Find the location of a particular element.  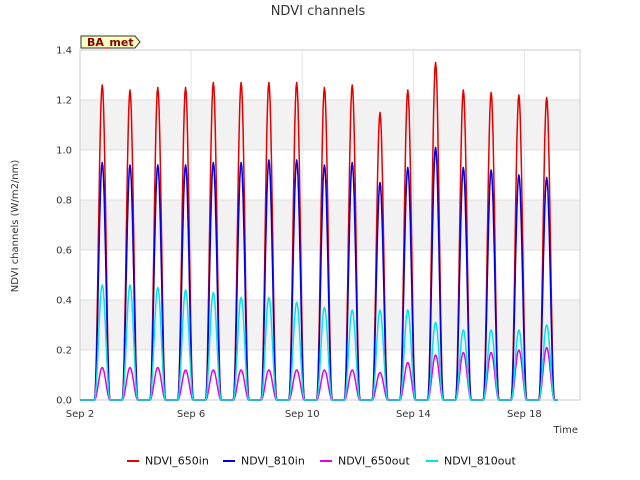

legend-label: NDVI_810in is located at coordinates (273, 461).